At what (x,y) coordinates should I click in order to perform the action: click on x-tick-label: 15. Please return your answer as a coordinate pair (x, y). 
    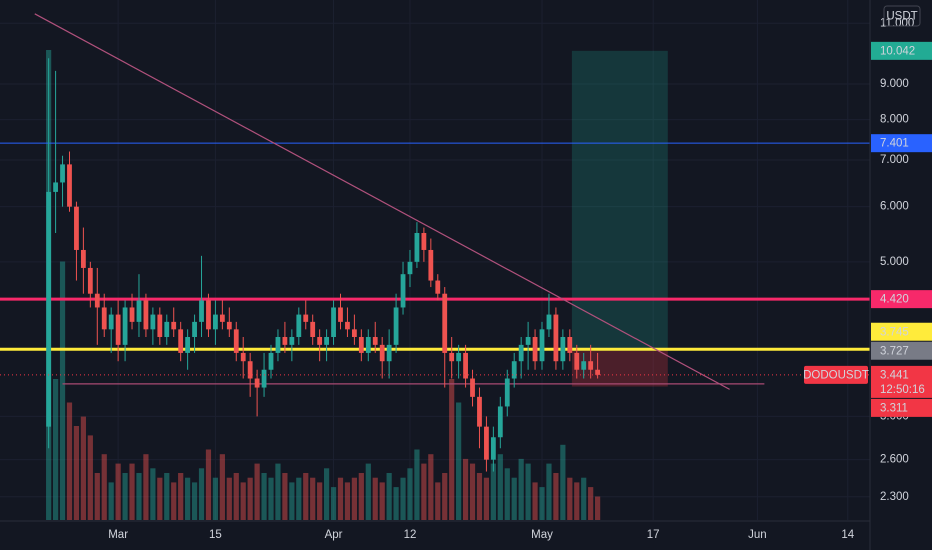
    Looking at the image, I should click on (215, 535).